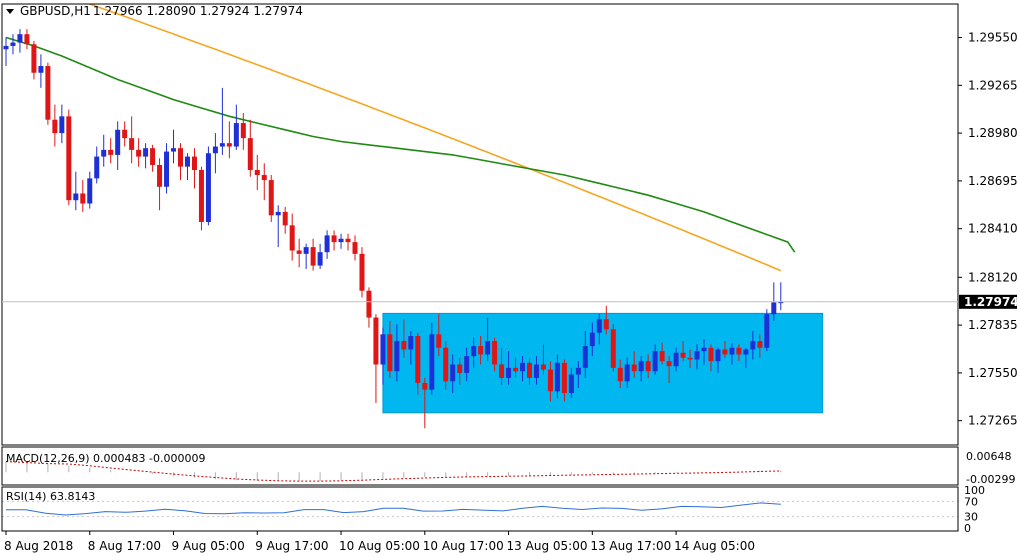  I want to click on price-tick-label: 1.28980, so click(993, 133).